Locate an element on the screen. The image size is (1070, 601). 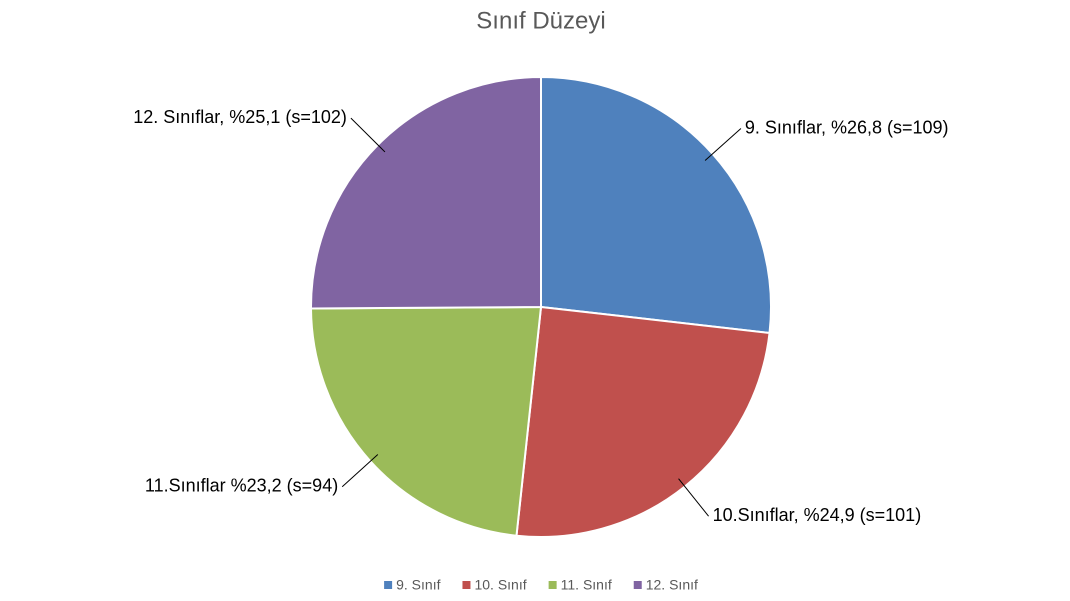
legend: 9. Sınıf 10. Sınıf 11. Sınıf 12. Sınıf is located at coordinates (541, 585).